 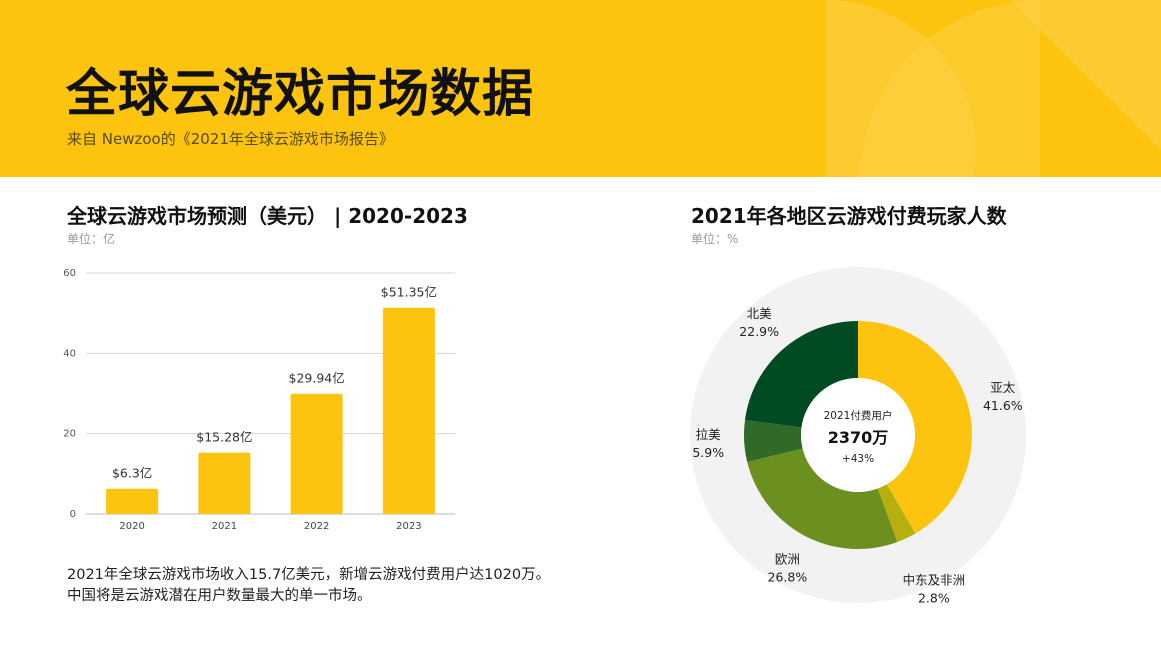 What do you see at coordinates (91, 239) in the screenshot?
I see `bar-chart-unit: 单位：亿` at bounding box center [91, 239].